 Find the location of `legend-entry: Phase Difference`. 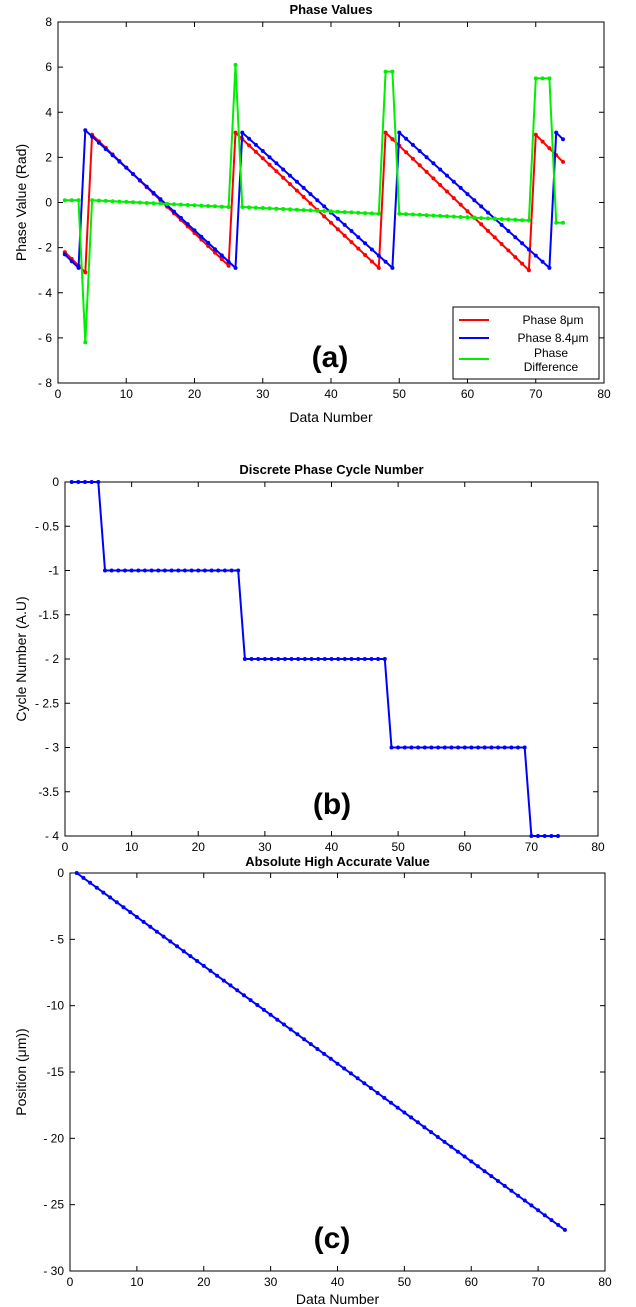

legend-entry: Phase Difference is located at coordinates (551, 360).